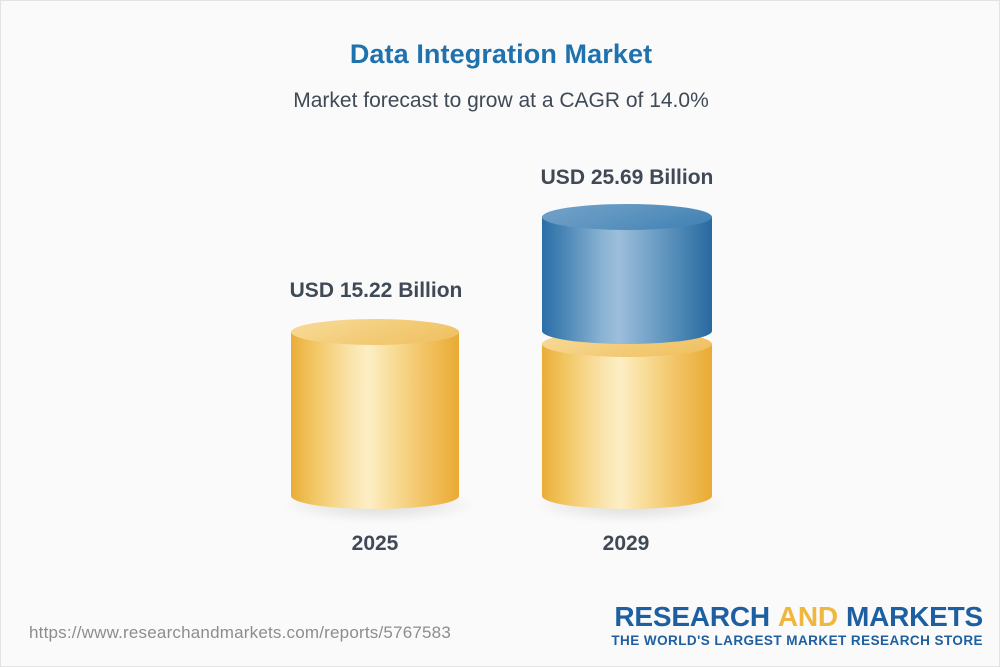 Image resolution: width=1000 pixels, height=667 pixels. Describe the element at coordinates (376, 290) in the screenshot. I see `data-label-2025: USD 15.22 Billion` at that location.